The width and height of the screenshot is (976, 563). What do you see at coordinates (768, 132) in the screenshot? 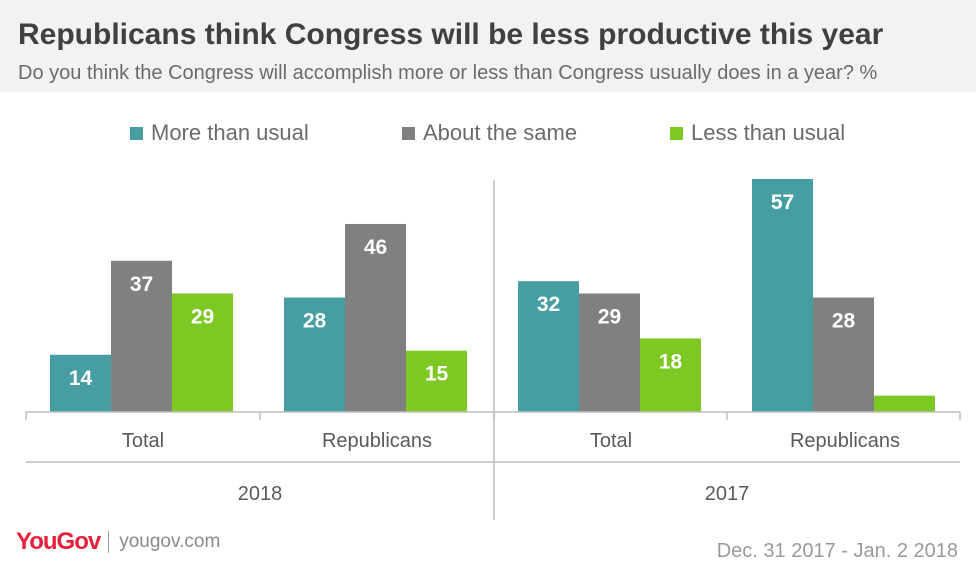
I see `legend-label-less: Less than usual` at bounding box center [768, 132].